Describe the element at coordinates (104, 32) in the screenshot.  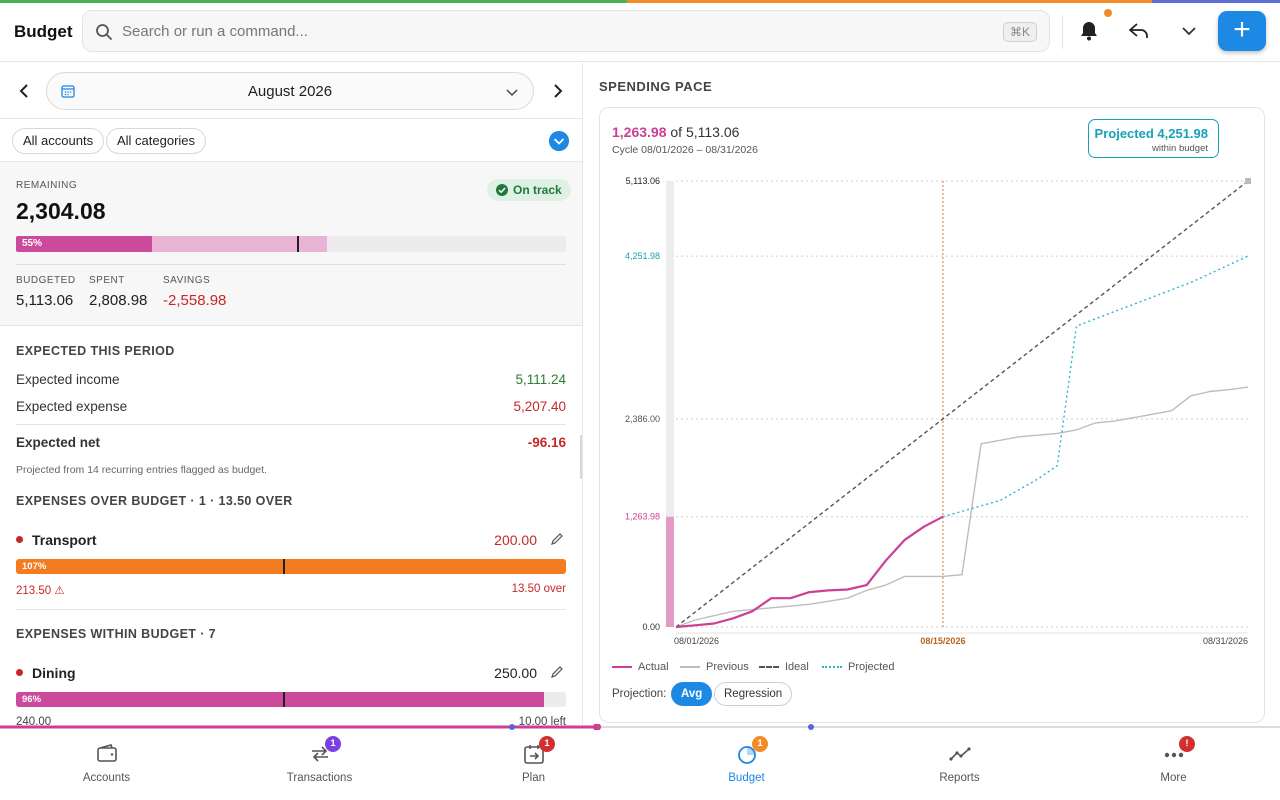
I see `search-icon` at that location.